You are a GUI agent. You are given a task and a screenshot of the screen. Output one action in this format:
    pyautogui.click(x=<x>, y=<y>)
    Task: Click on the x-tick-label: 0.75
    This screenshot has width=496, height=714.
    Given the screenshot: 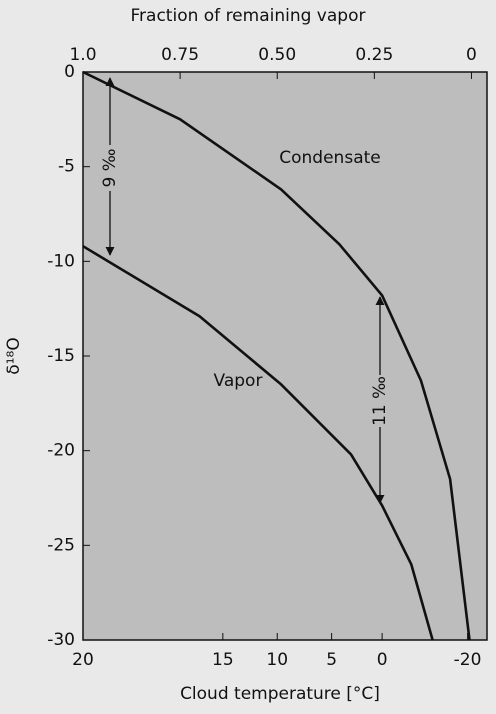 What is the action you would take?
    pyautogui.click(x=180, y=55)
    